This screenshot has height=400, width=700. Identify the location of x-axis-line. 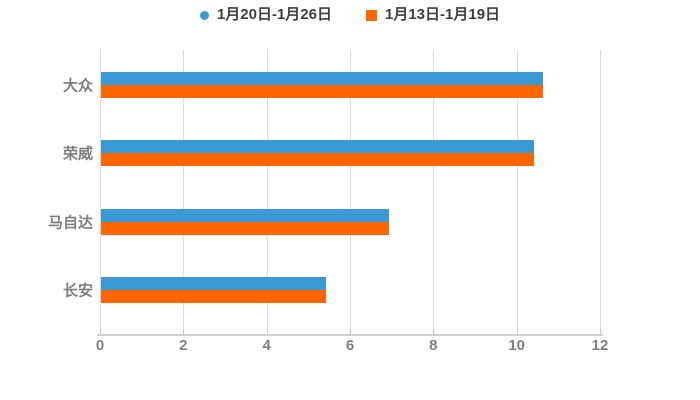
(350, 335).